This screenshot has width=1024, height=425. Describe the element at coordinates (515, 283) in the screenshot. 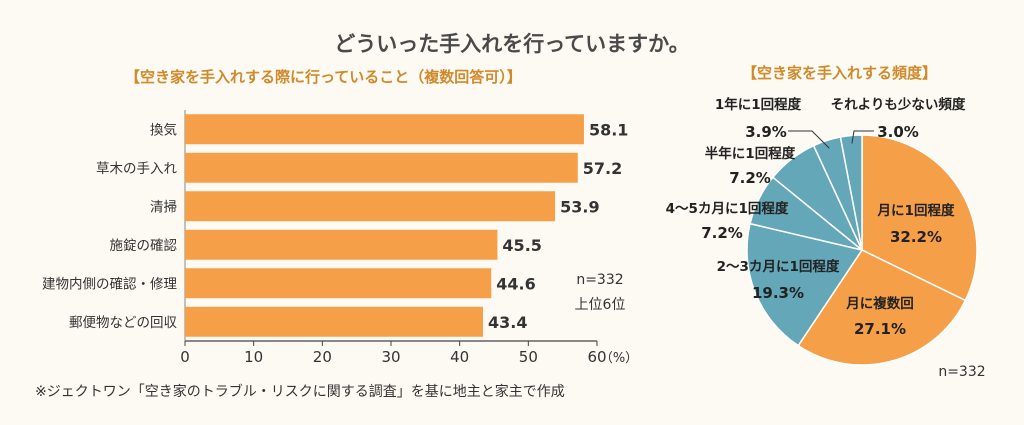

I see `bar-value-label: 44.6` at that location.